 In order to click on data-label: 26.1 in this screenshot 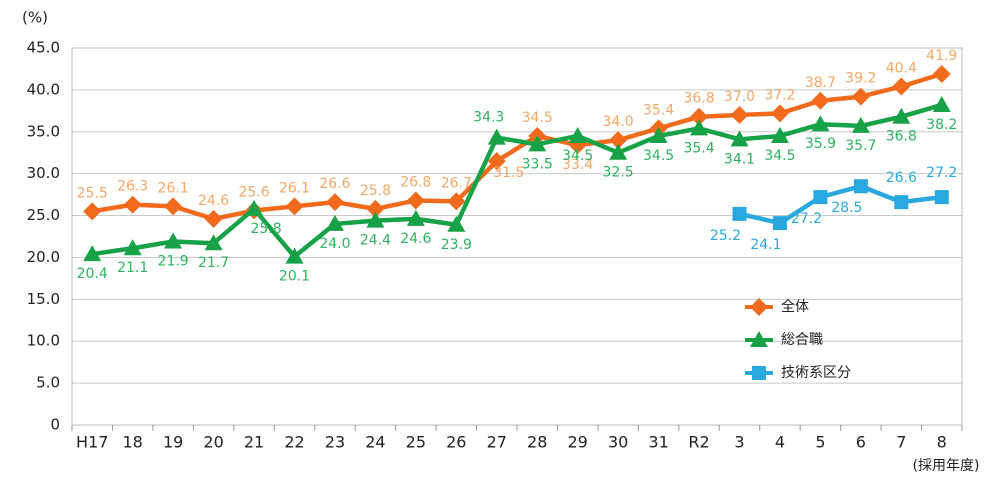, I will do `click(294, 188)`.